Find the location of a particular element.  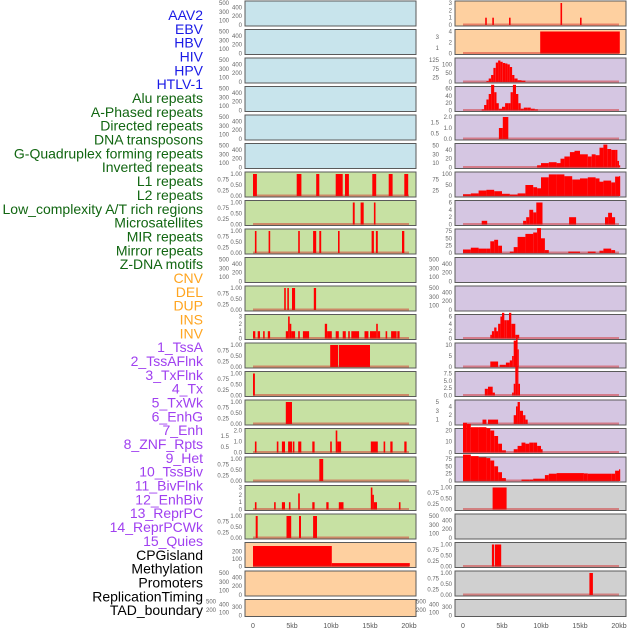

feature-label: Mirror repeats is located at coordinates (159, 250).